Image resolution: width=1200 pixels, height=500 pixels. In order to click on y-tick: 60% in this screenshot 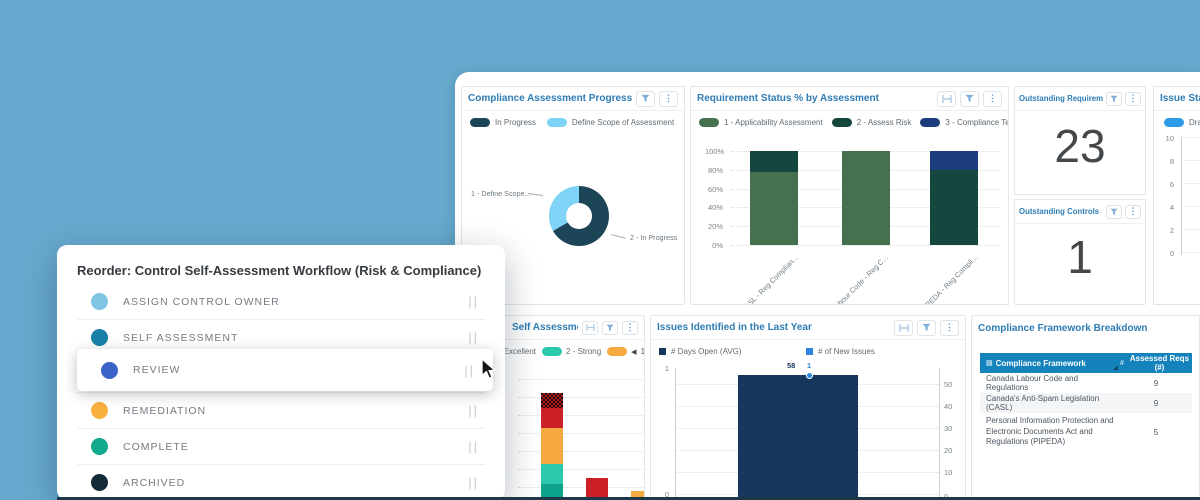, I will do `click(715, 189)`.